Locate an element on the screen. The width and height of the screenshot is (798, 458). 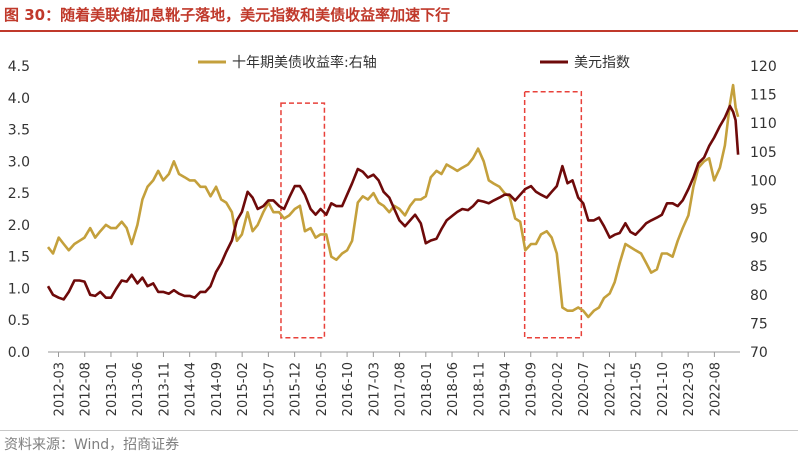
y-right-tick-label: 105 is located at coordinates (763, 153).